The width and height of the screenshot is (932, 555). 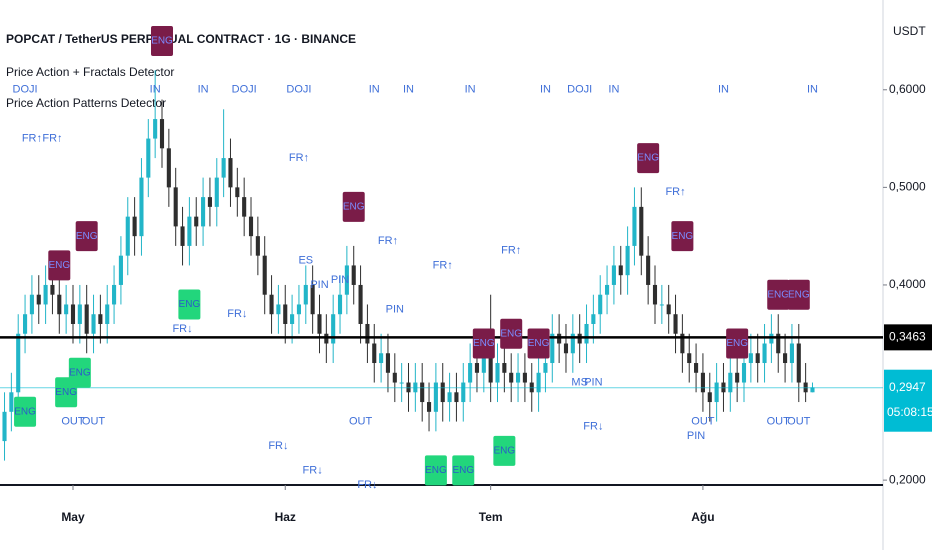 What do you see at coordinates (298, 90) in the screenshot?
I see `pattern-label: DOJI` at bounding box center [298, 90].